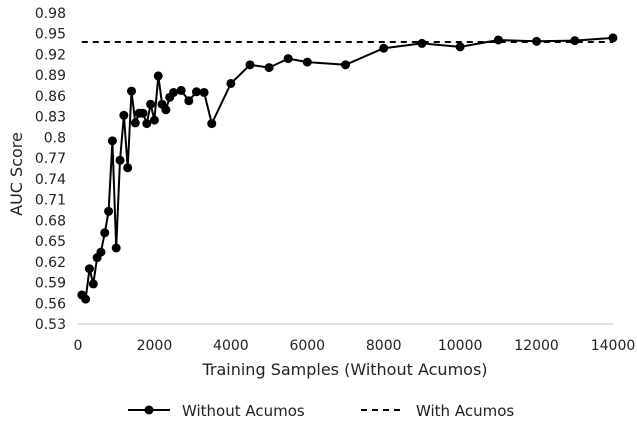  Describe the element at coordinates (50, 180) in the screenshot. I see `y-tick-label: 0.74` at that location.